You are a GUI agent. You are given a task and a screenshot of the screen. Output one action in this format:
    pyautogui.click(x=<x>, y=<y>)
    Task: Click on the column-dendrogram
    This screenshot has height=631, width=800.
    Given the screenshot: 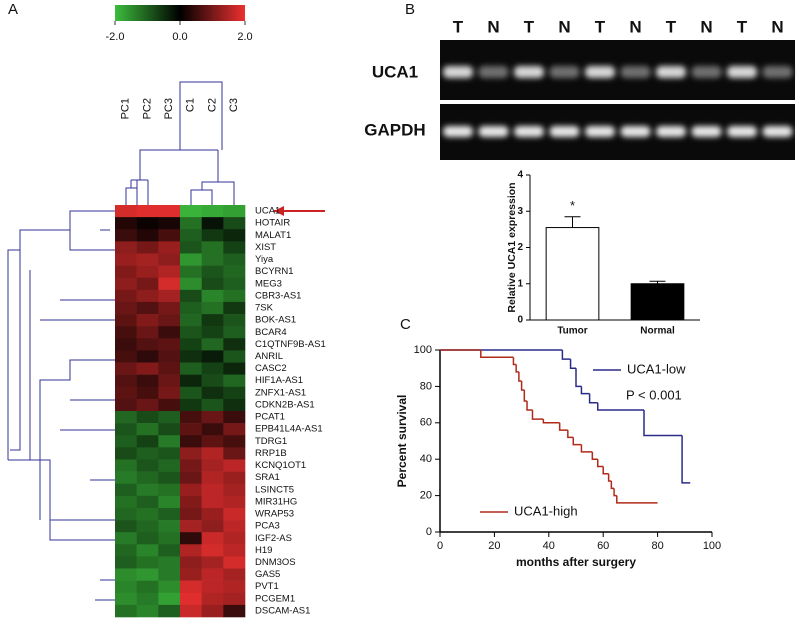 What is the action you would take?
    pyautogui.click(x=180, y=143)
    